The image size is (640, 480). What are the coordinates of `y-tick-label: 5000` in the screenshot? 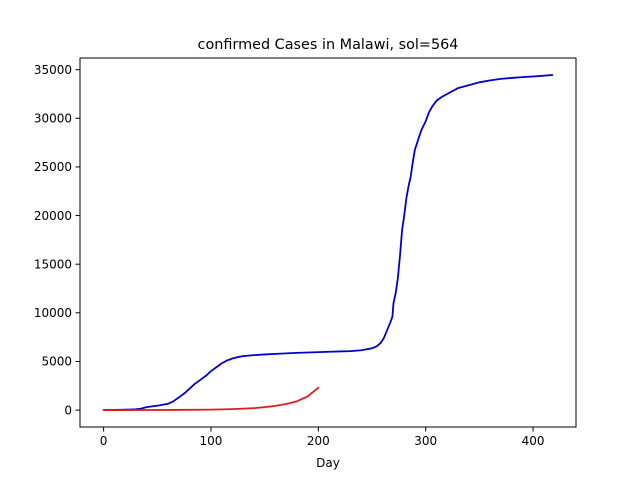 It's located at (56, 362).